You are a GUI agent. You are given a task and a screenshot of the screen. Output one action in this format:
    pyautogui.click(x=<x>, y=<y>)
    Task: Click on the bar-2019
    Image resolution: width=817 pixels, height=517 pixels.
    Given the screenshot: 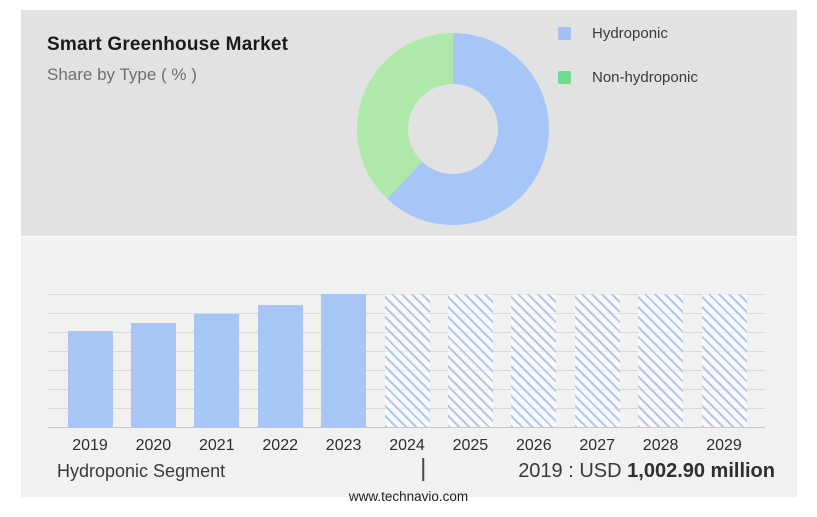 What is the action you would take?
    pyautogui.click(x=90, y=379)
    